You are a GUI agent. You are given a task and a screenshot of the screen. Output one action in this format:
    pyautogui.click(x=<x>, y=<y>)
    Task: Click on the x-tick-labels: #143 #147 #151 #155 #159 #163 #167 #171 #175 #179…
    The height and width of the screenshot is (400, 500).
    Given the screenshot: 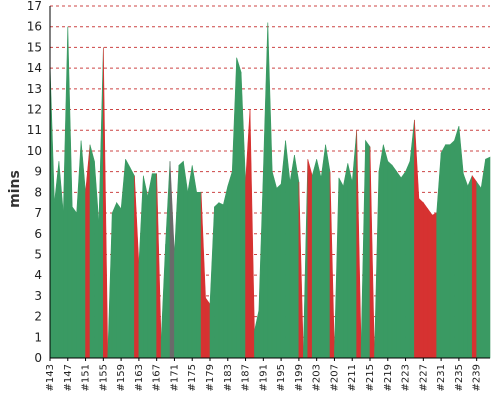 What is the action you would take?
    pyautogui.click(x=264, y=377)
    